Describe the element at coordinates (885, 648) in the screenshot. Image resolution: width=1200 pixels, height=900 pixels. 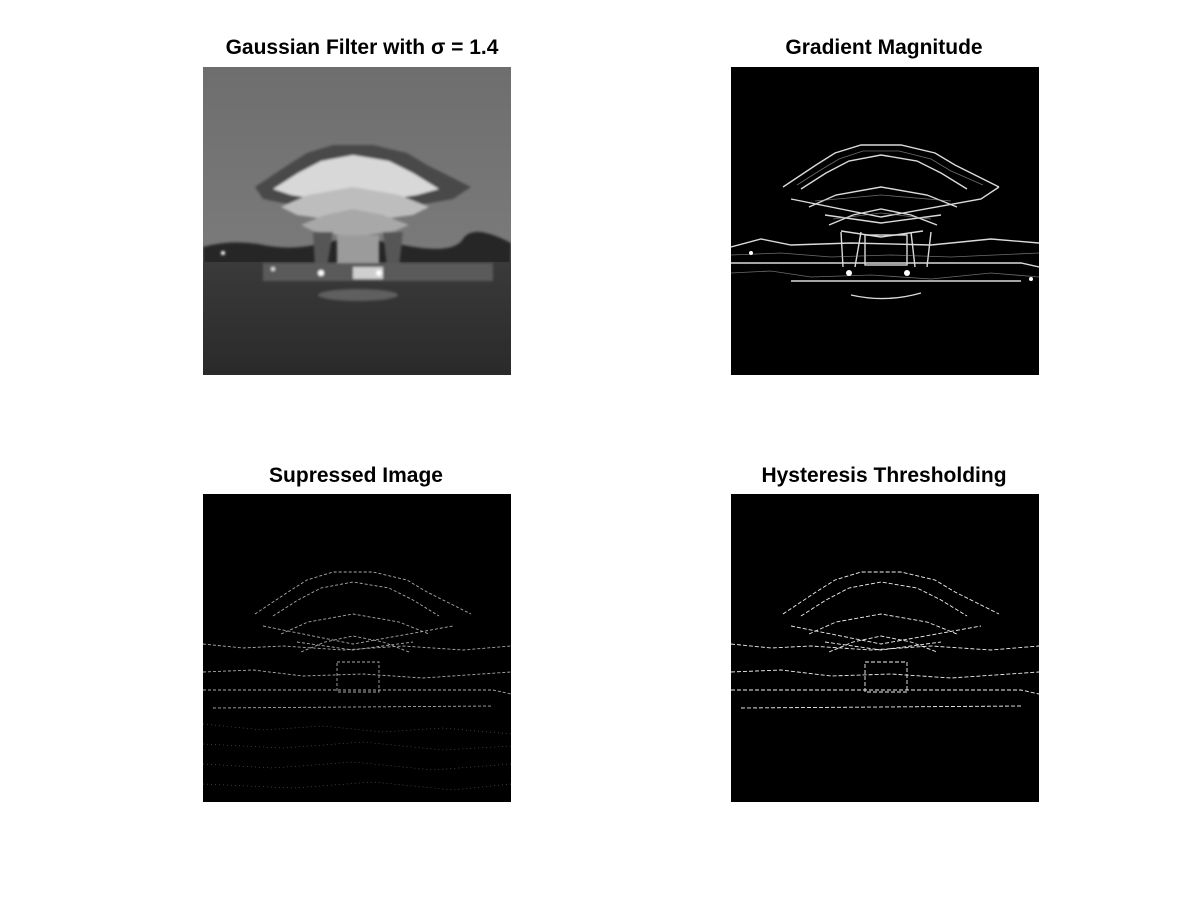
I see `hysteresis-thresholding-image` at that location.